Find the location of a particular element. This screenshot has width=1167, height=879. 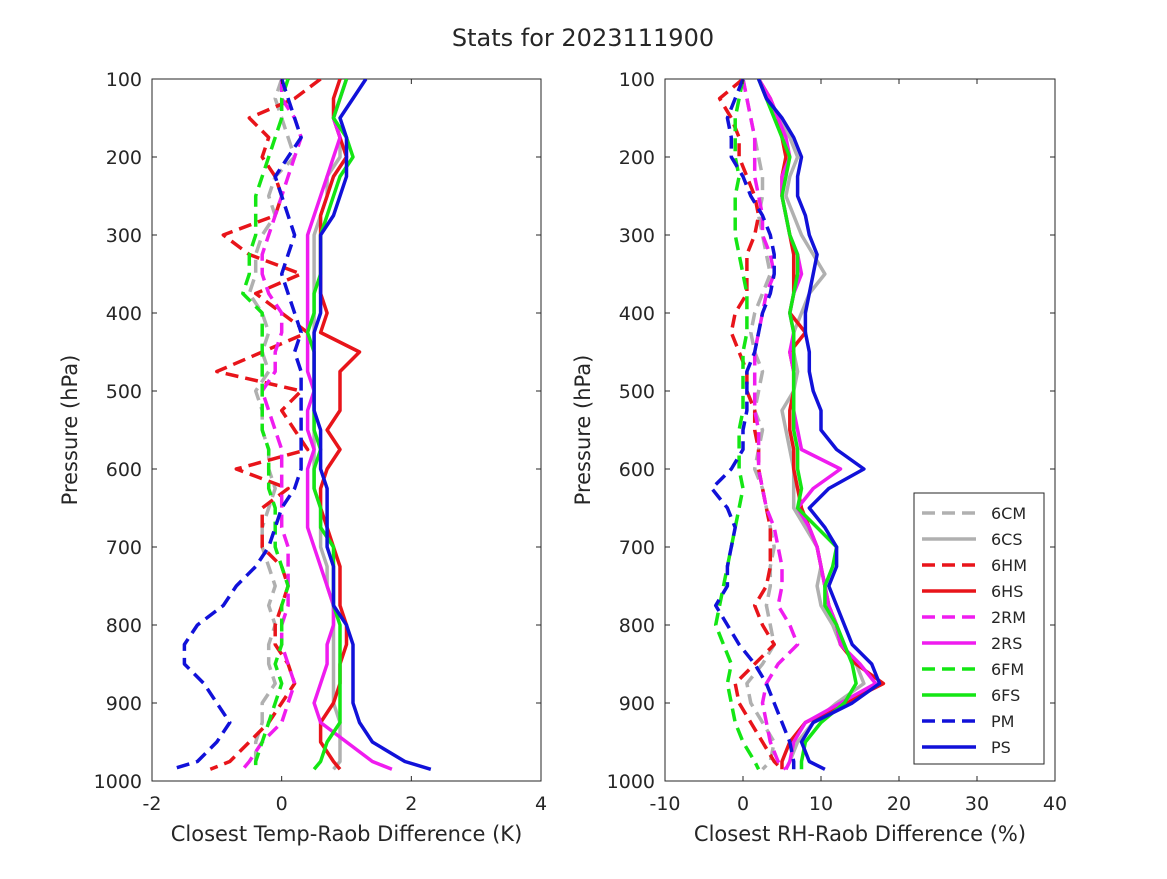

series-line-2RS is located at coordinates (349, 425).